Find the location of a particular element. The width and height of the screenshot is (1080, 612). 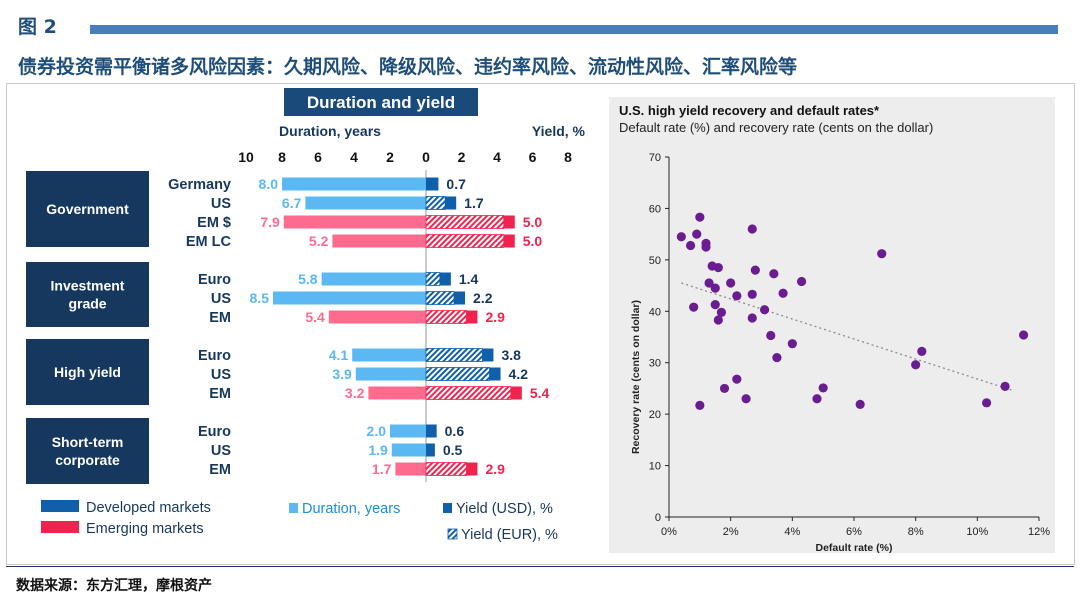

yield-value-label: 0.7 is located at coordinates (456, 184).